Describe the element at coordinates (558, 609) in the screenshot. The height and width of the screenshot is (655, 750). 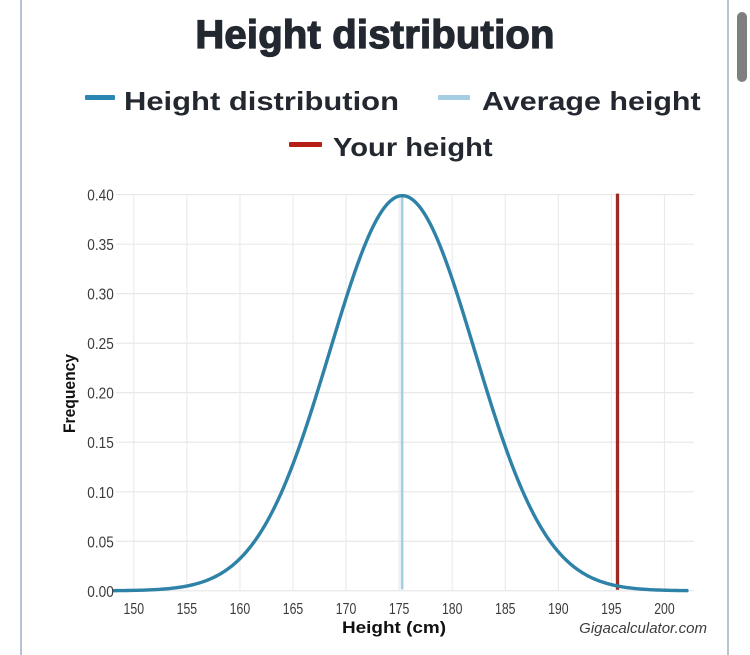
I see `svg-text: 190` at that location.